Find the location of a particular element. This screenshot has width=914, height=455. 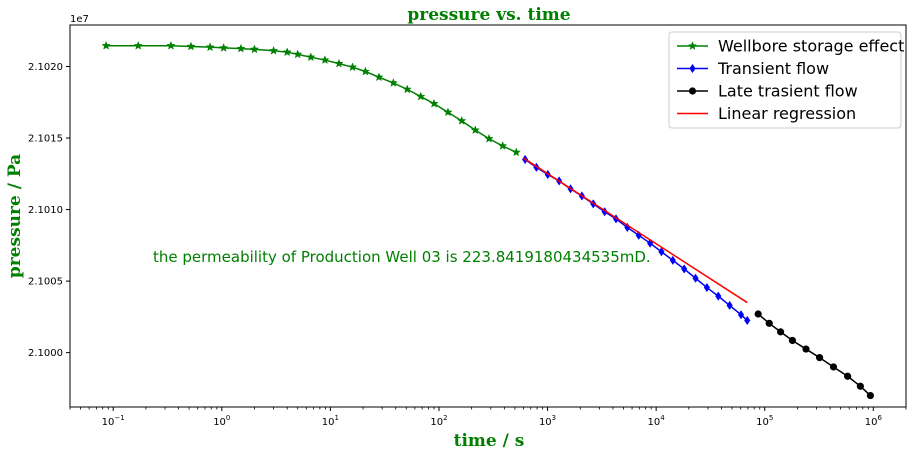

y-tick-label: 2.1010 is located at coordinates (45, 210).